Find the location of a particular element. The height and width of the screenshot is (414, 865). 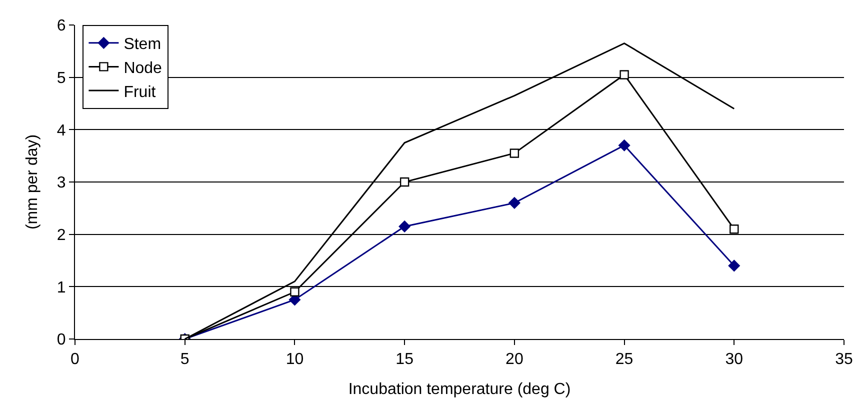

x-axis-title: Incubation temperature (deg C) is located at coordinates (459, 389).